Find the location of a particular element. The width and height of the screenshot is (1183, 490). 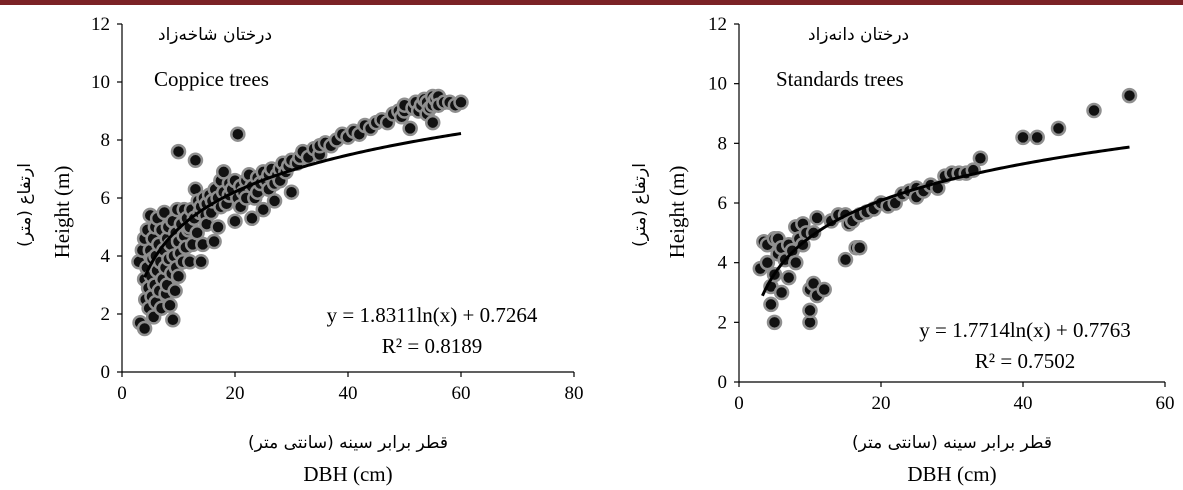

chart-label-en: Standards trees is located at coordinates (840, 79).